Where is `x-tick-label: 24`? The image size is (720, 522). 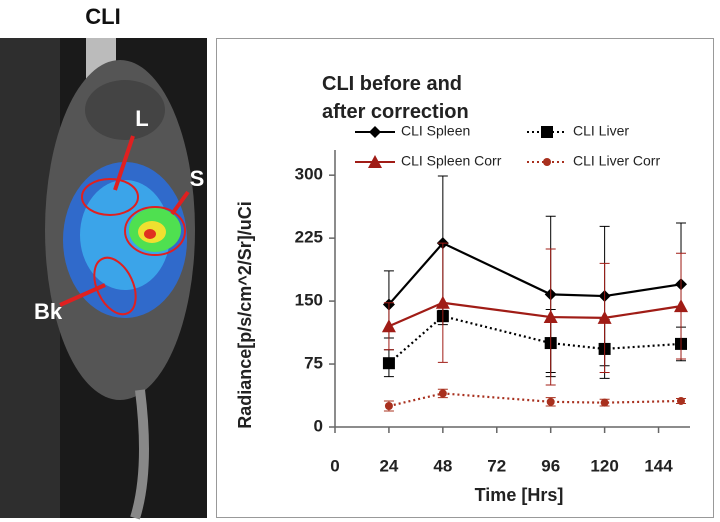
x-tick-label: 24 is located at coordinates (388, 465).